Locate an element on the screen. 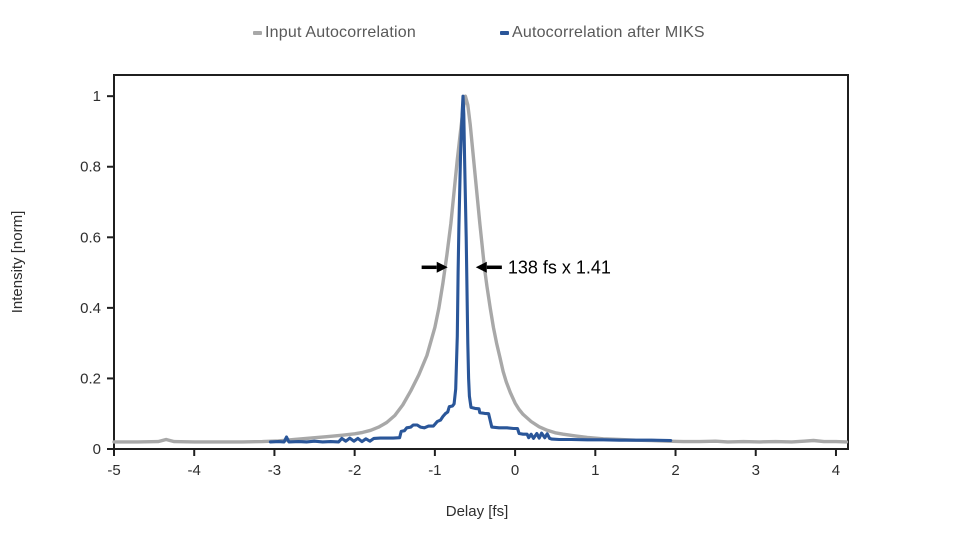  x-tick-label: -1 is located at coordinates (434, 470).